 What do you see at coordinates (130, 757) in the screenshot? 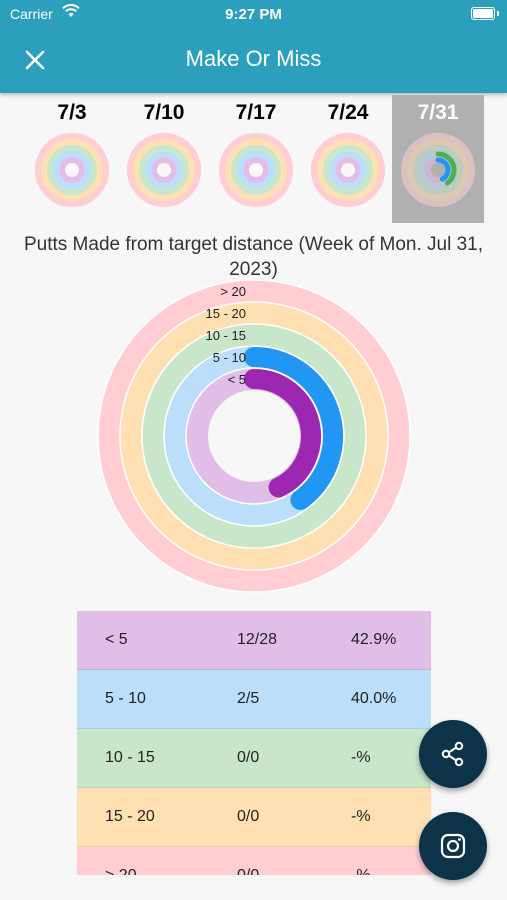
I see `range-cell: 10 - 15` at bounding box center [130, 757].